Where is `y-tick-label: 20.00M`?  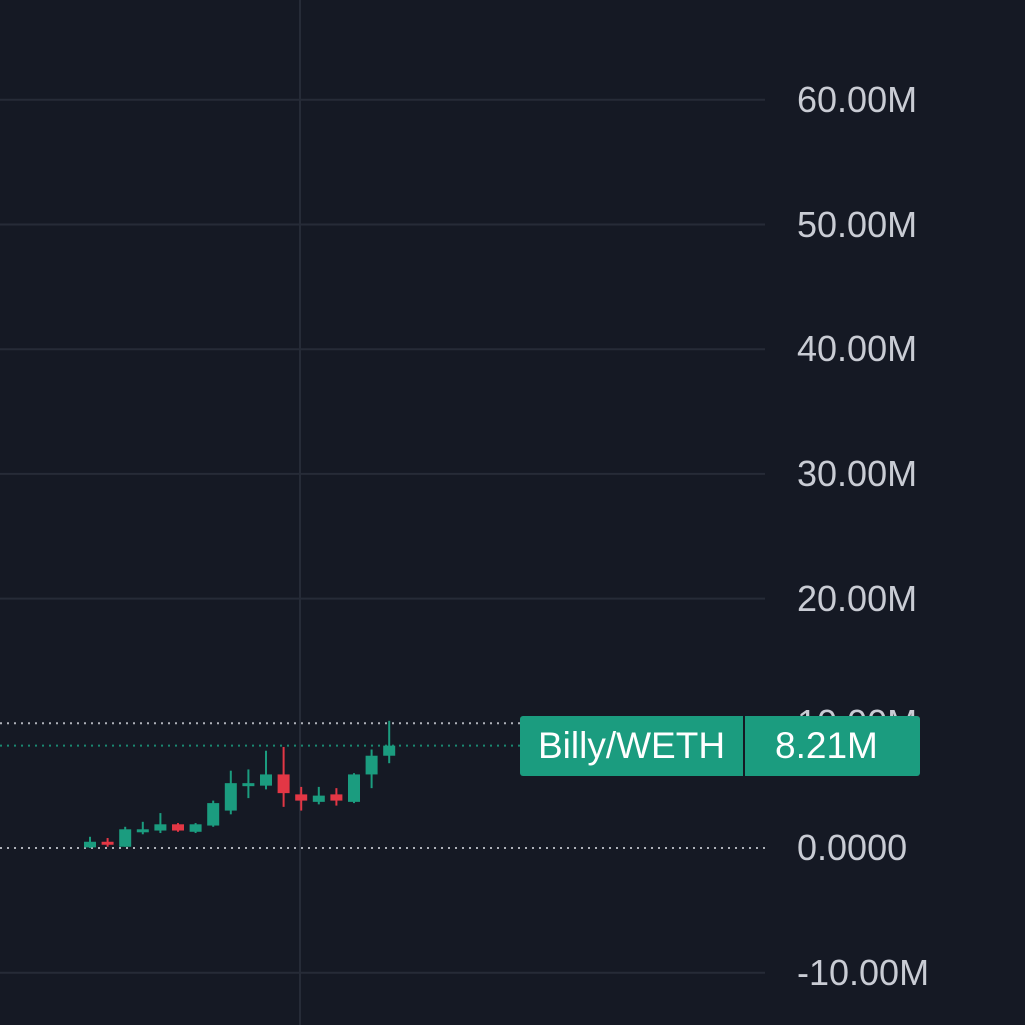
y-tick-label: 20.00M is located at coordinates (857, 598).